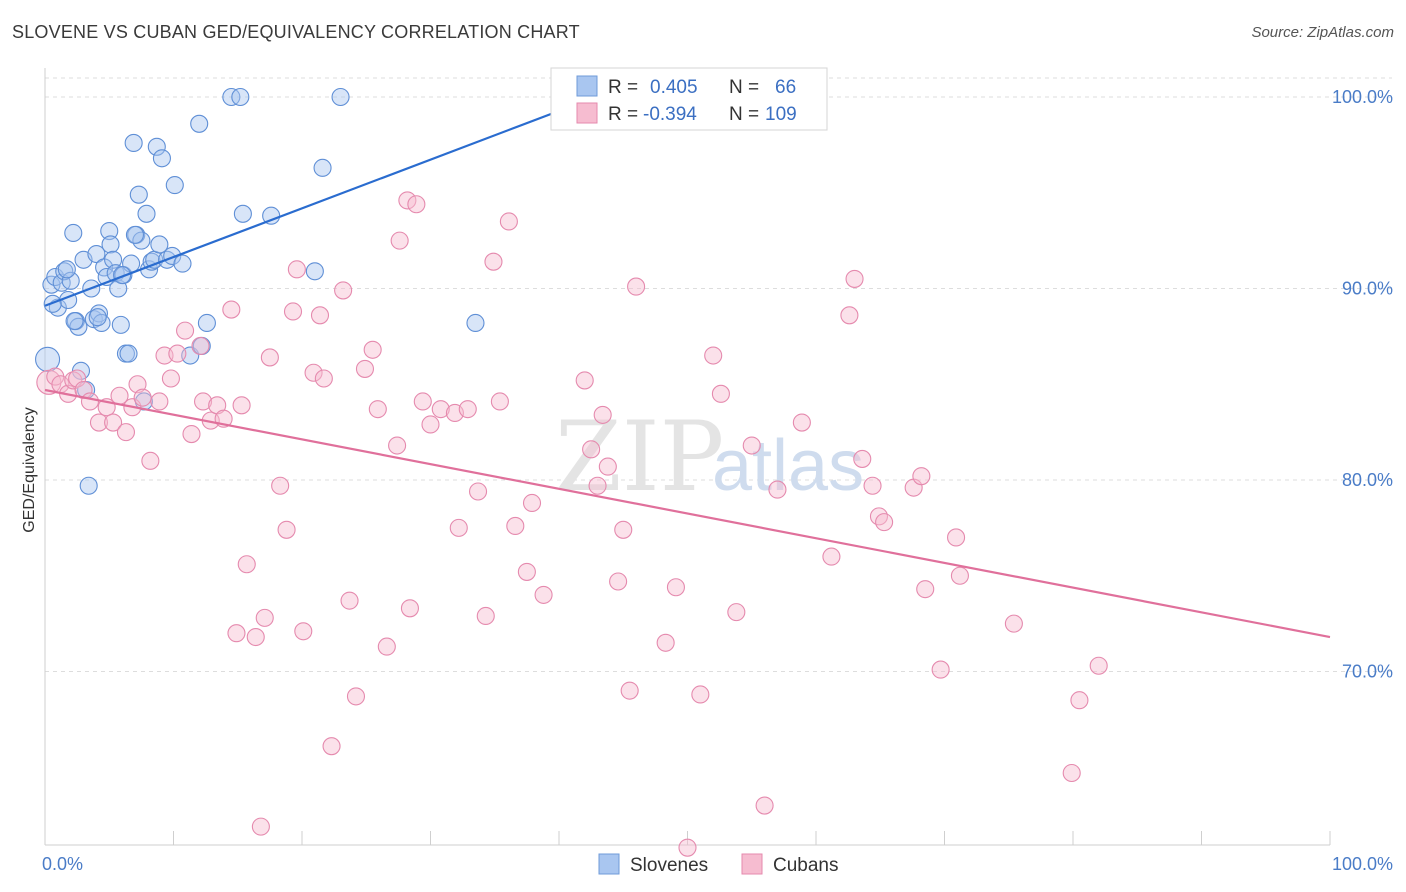 The width and height of the screenshot is (1406, 892). Describe the element at coordinates (1362, 864) in the screenshot. I see `x-tick-label: 100.0%` at that location.